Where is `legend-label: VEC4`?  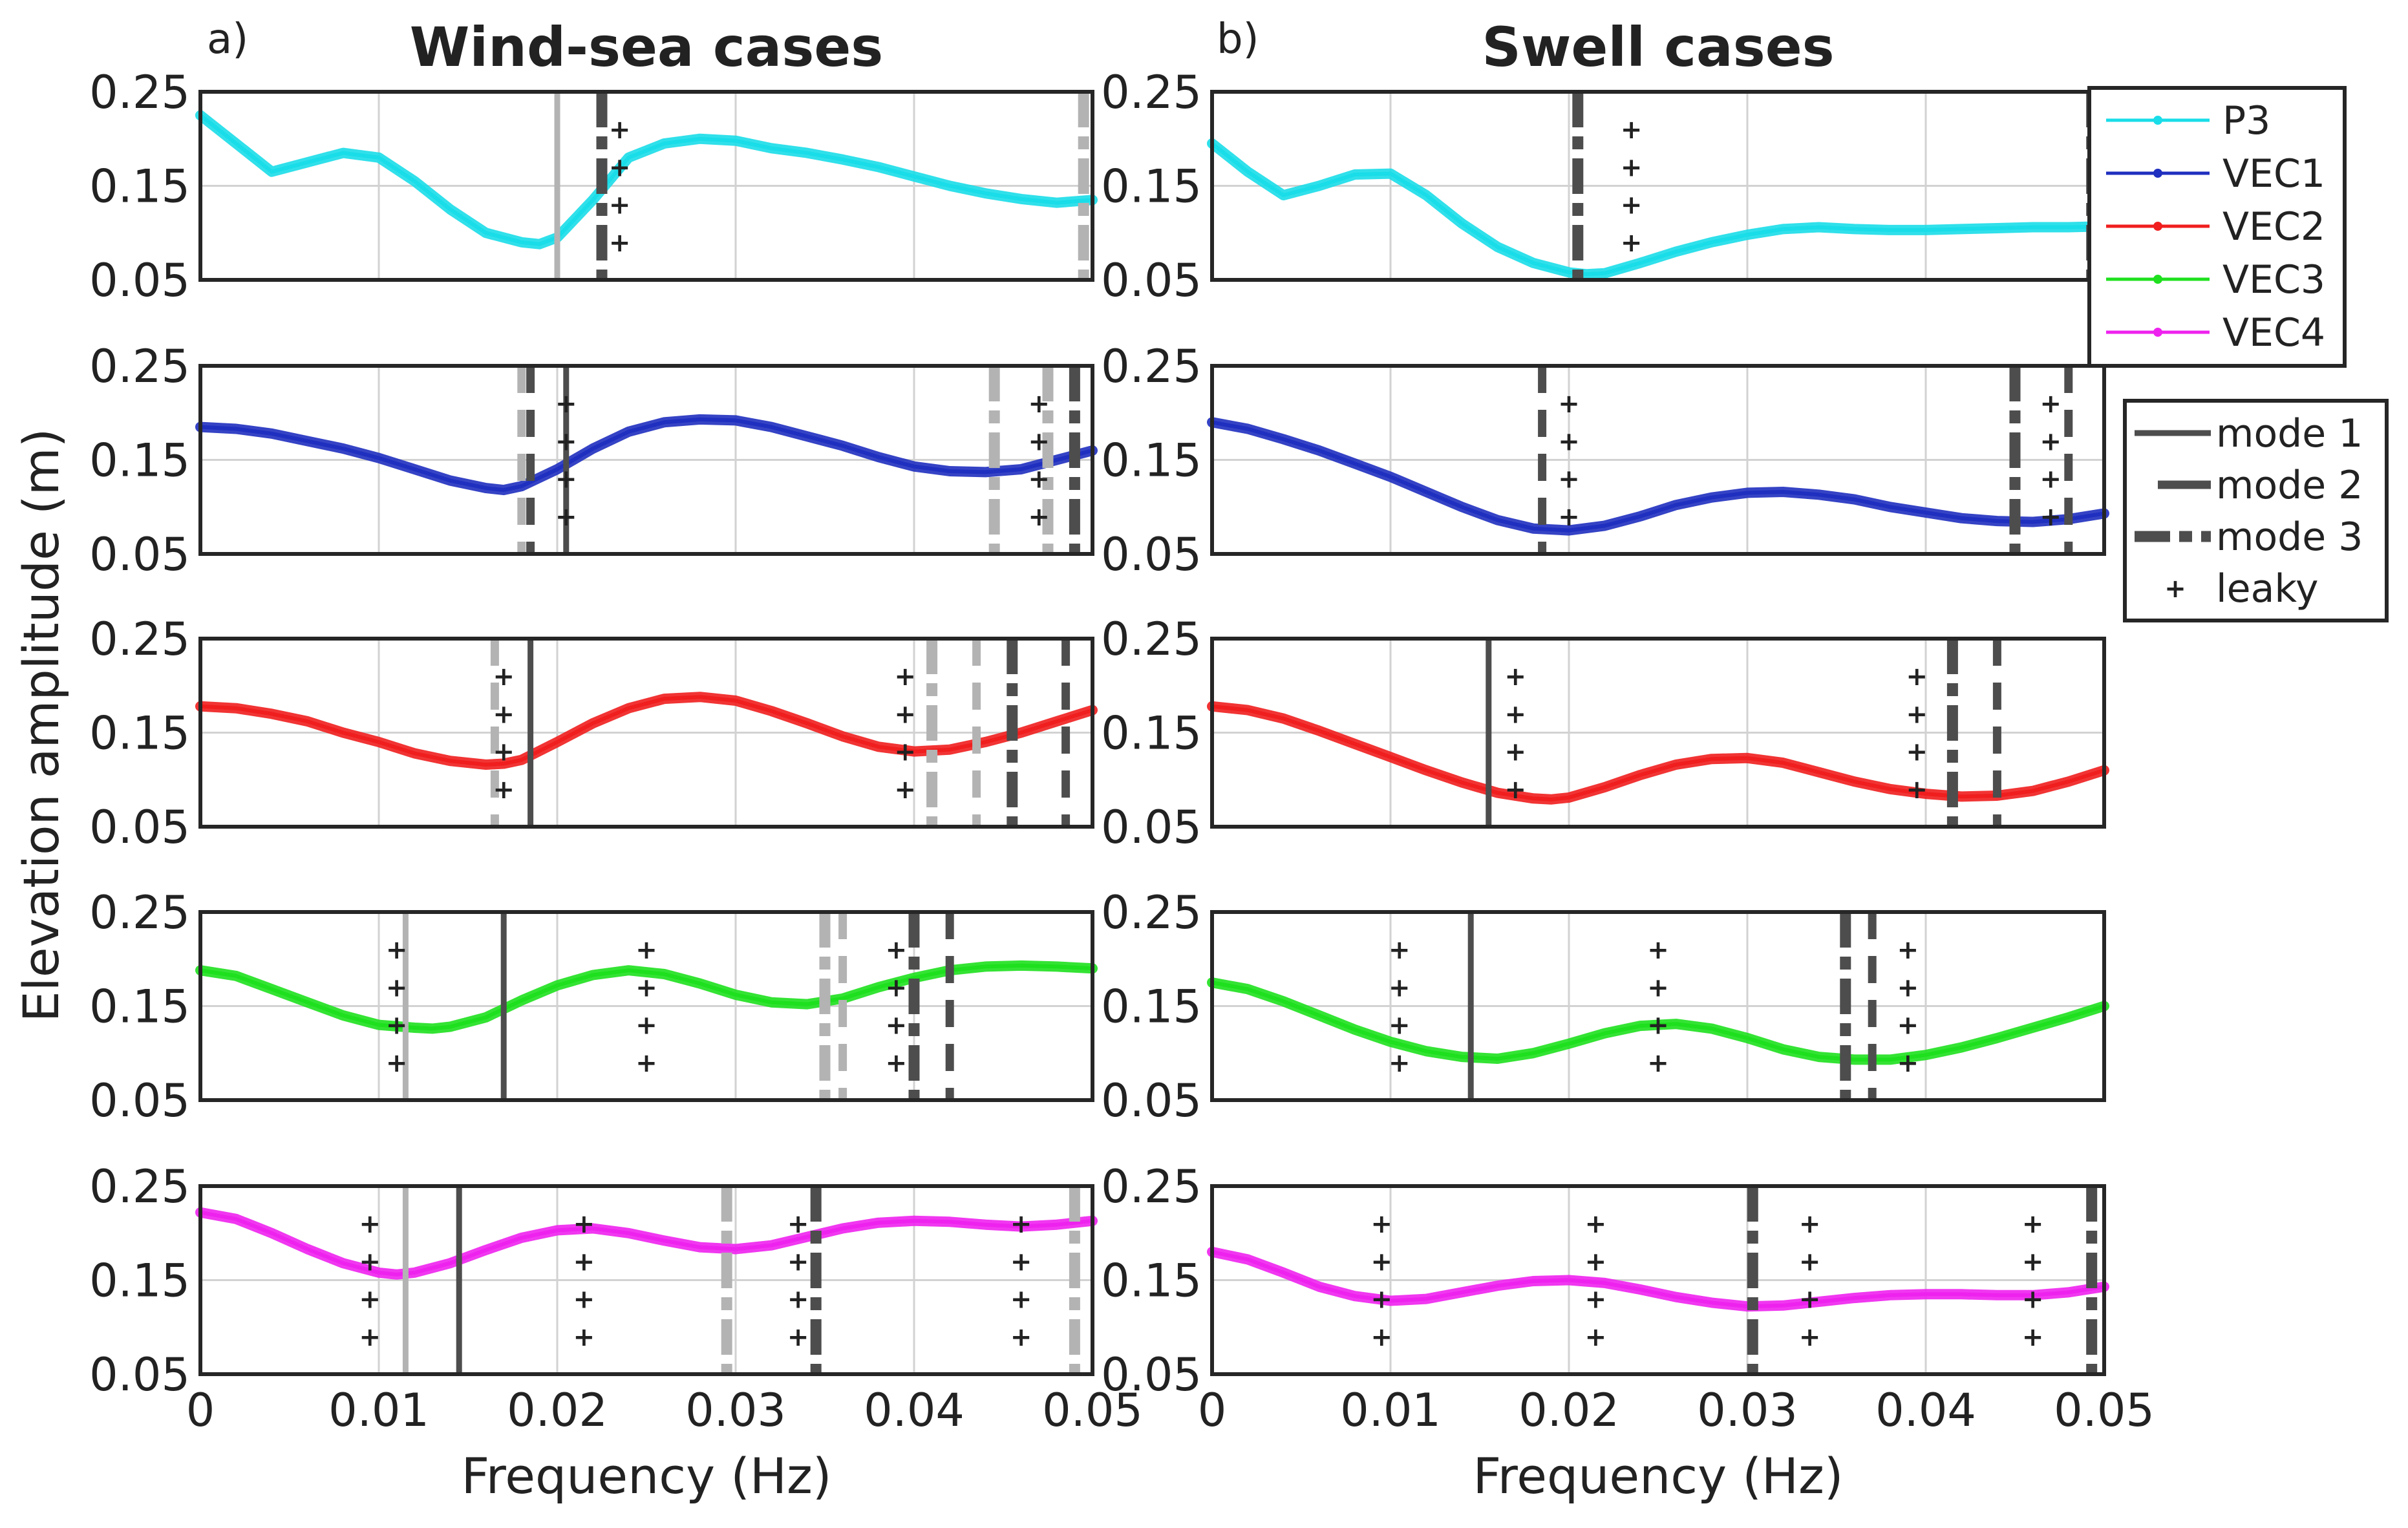
legend-label: VEC4 is located at coordinates (2273, 333).